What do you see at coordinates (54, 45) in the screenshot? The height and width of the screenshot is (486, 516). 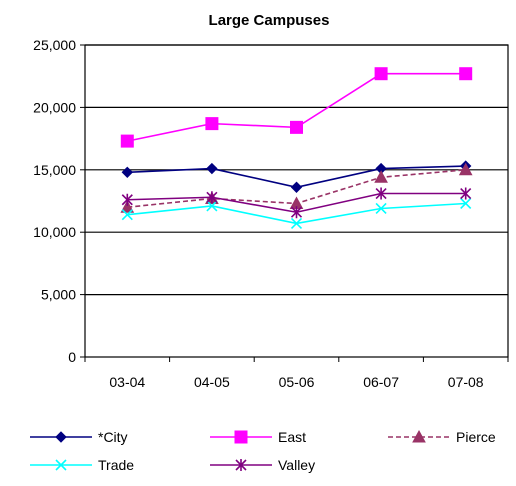 I see `y-tick-label: 25,000` at bounding box center [54, 45].